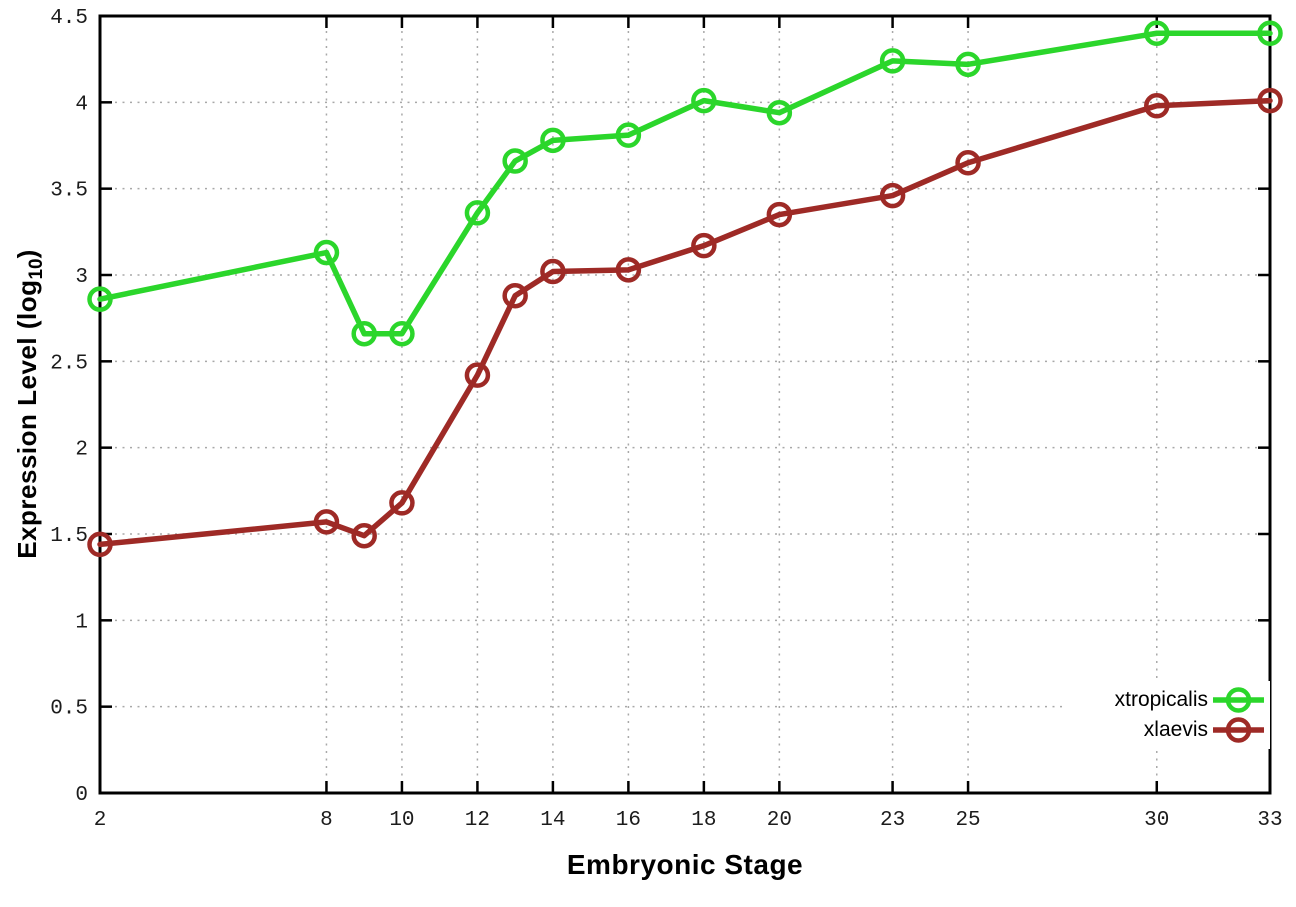 The height and width of the screenshot is (907, 1296). Describe the element at coordinates (477, 820) in the screenshot. I see `x-tick-label: 12` at that location.